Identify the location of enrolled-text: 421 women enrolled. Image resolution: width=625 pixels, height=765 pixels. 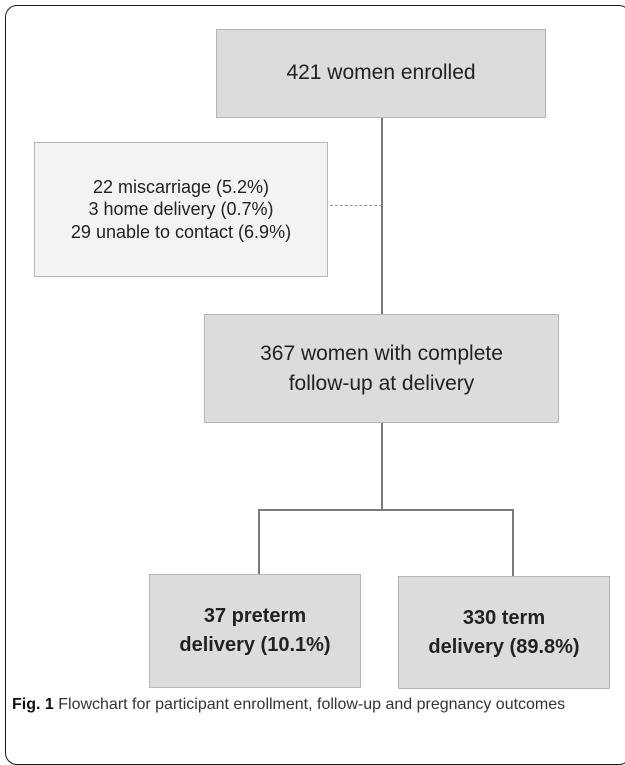
(381, 73).